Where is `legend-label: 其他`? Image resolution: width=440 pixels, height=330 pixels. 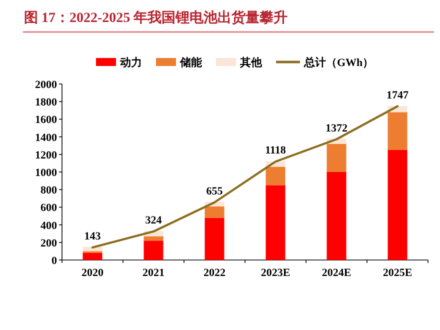
legend-label: 其他 is located at coordinates (251, 62).